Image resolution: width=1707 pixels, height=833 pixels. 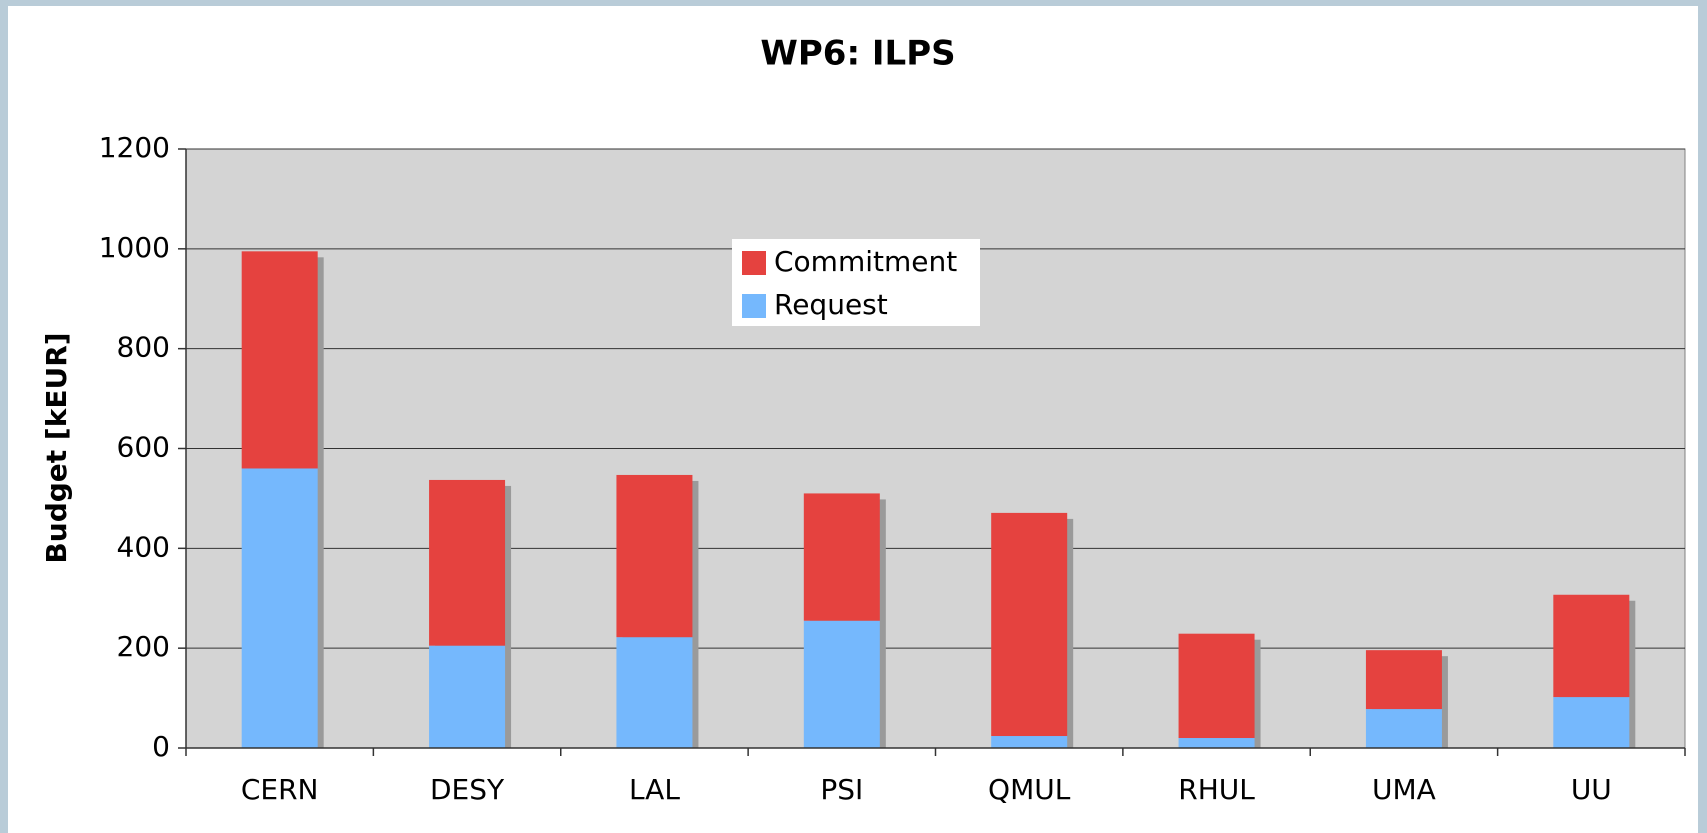 I want to click on x-tick-label: LAL, so click(x=654, y=789).